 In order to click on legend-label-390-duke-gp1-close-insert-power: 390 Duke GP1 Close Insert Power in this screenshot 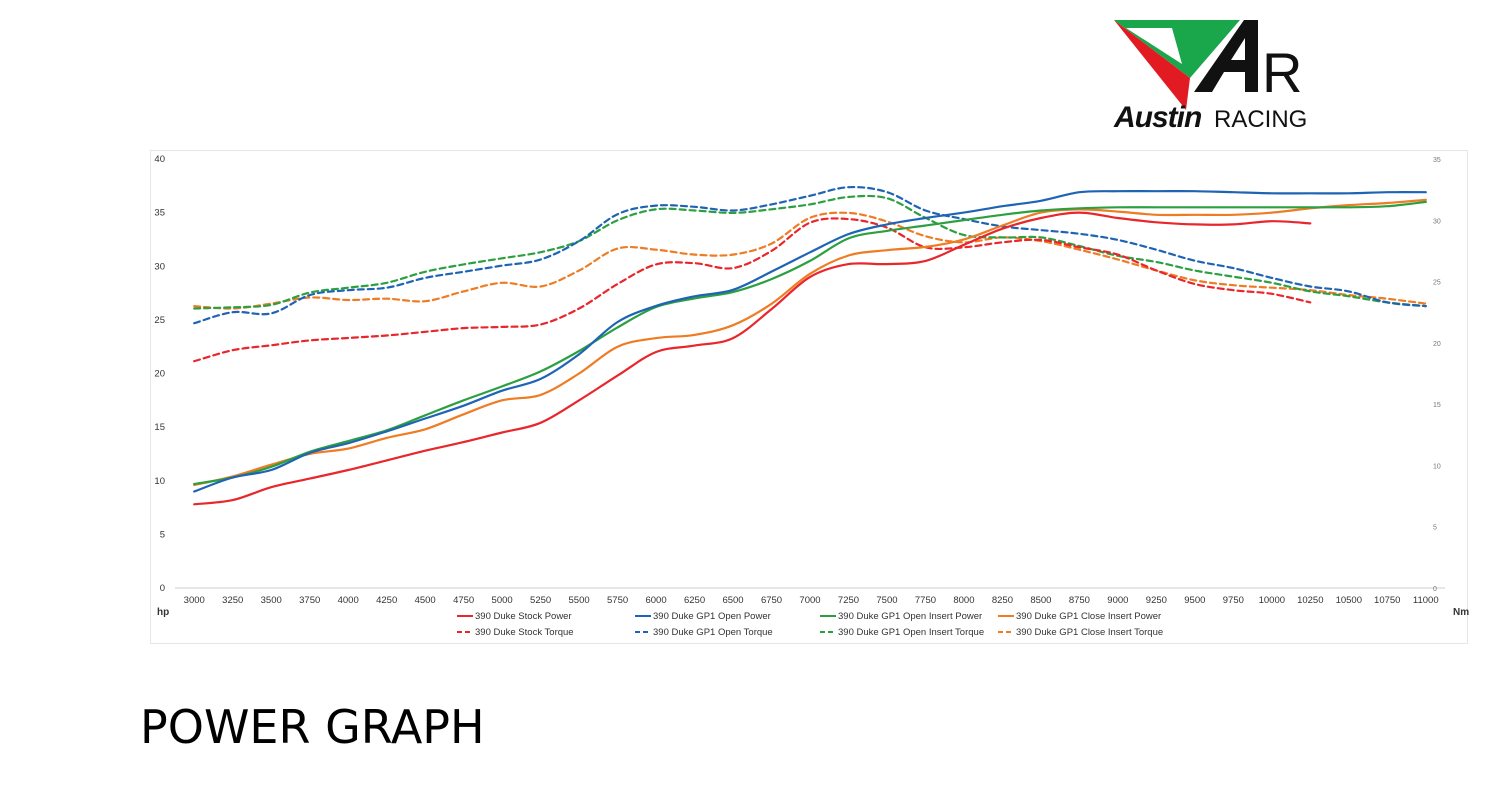, I will do `click(1088, 616)`.